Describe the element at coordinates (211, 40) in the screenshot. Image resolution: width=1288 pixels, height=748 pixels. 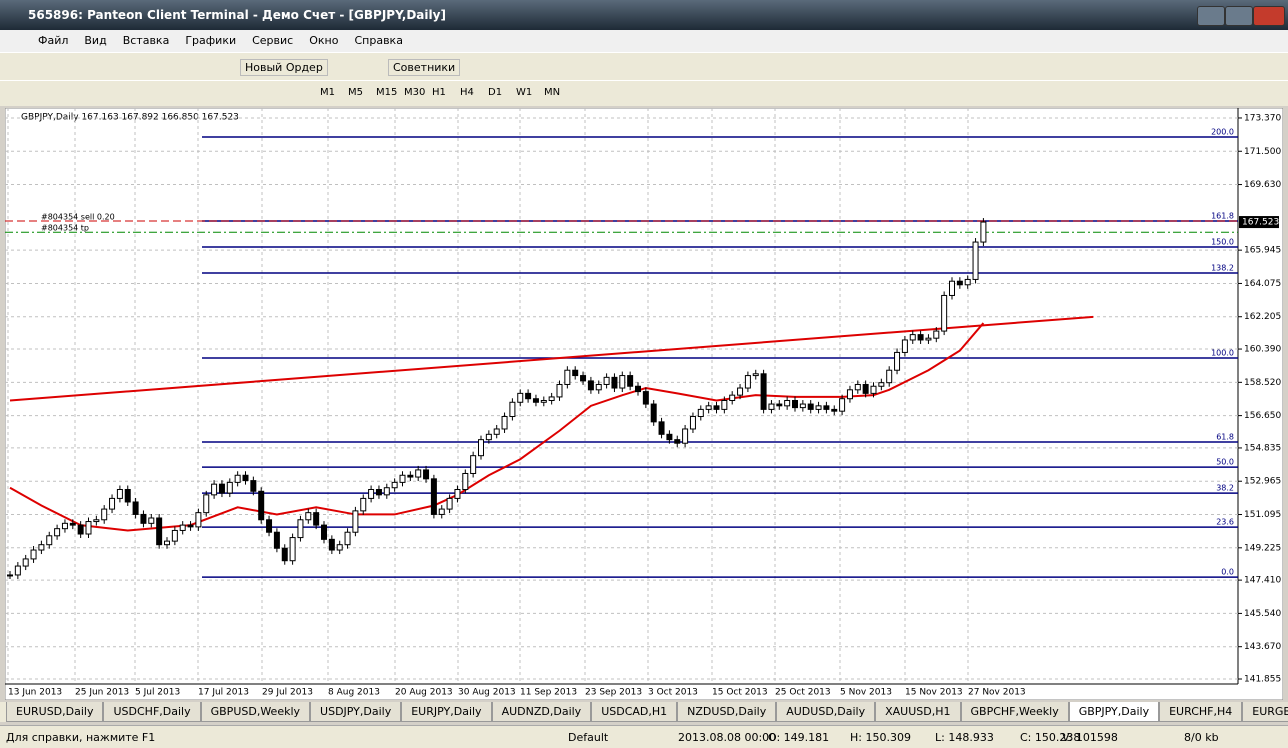
I see `menu-item: Графики` at that location.